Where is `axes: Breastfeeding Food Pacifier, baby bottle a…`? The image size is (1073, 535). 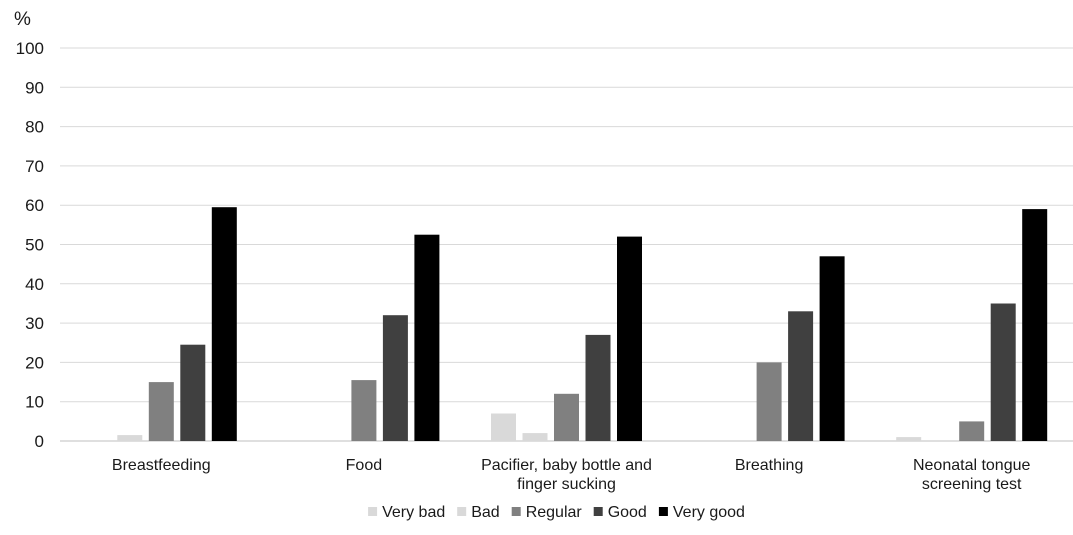 axes: Breastfeeding Food Pacifier, baby bottle a… is located at coordinates (571, 475).